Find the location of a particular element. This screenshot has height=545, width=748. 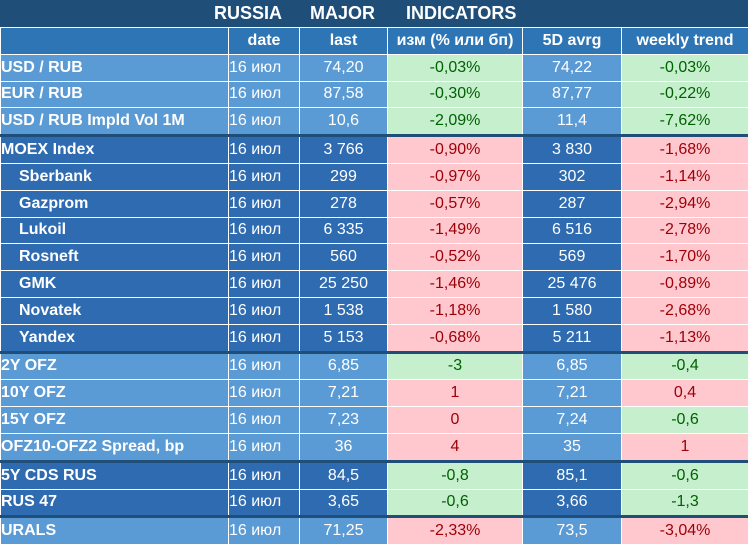

five-day-average: 74,22 is located at coordinates (572, 67).